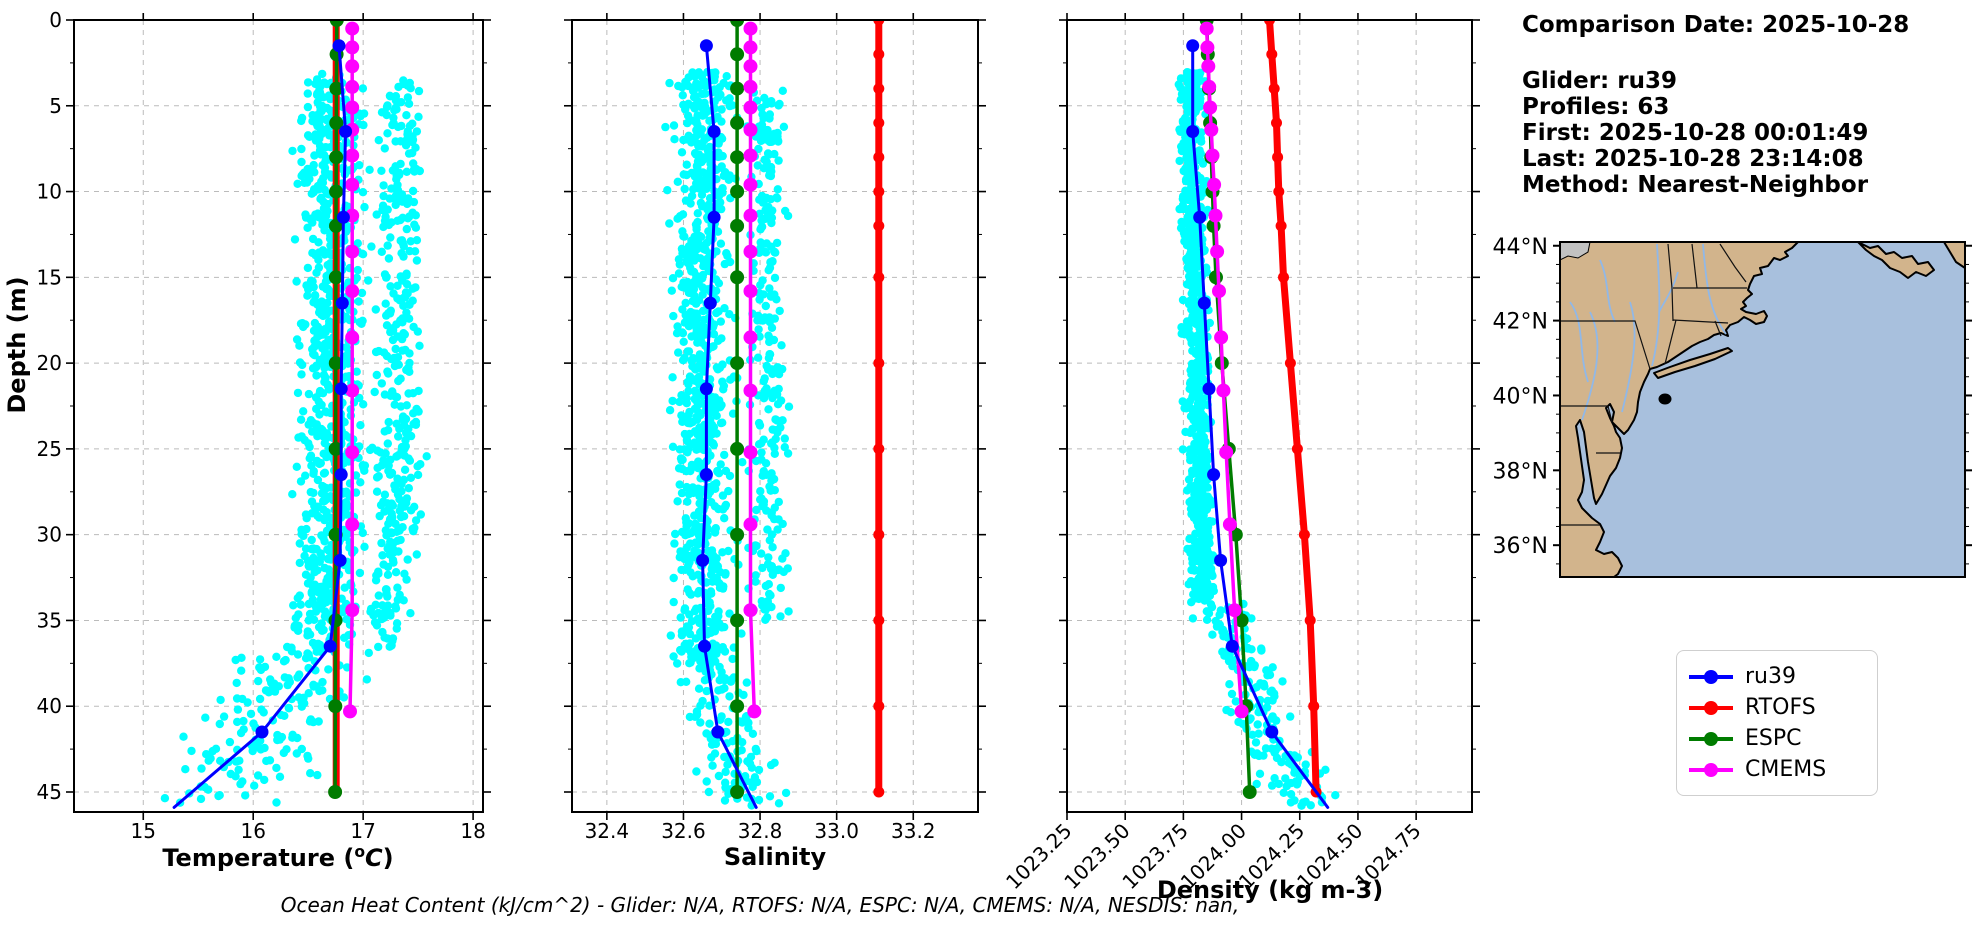 The width and height of the screenshot is (1978, 934). I want to click on map-state-borders, so click(1653, 384).